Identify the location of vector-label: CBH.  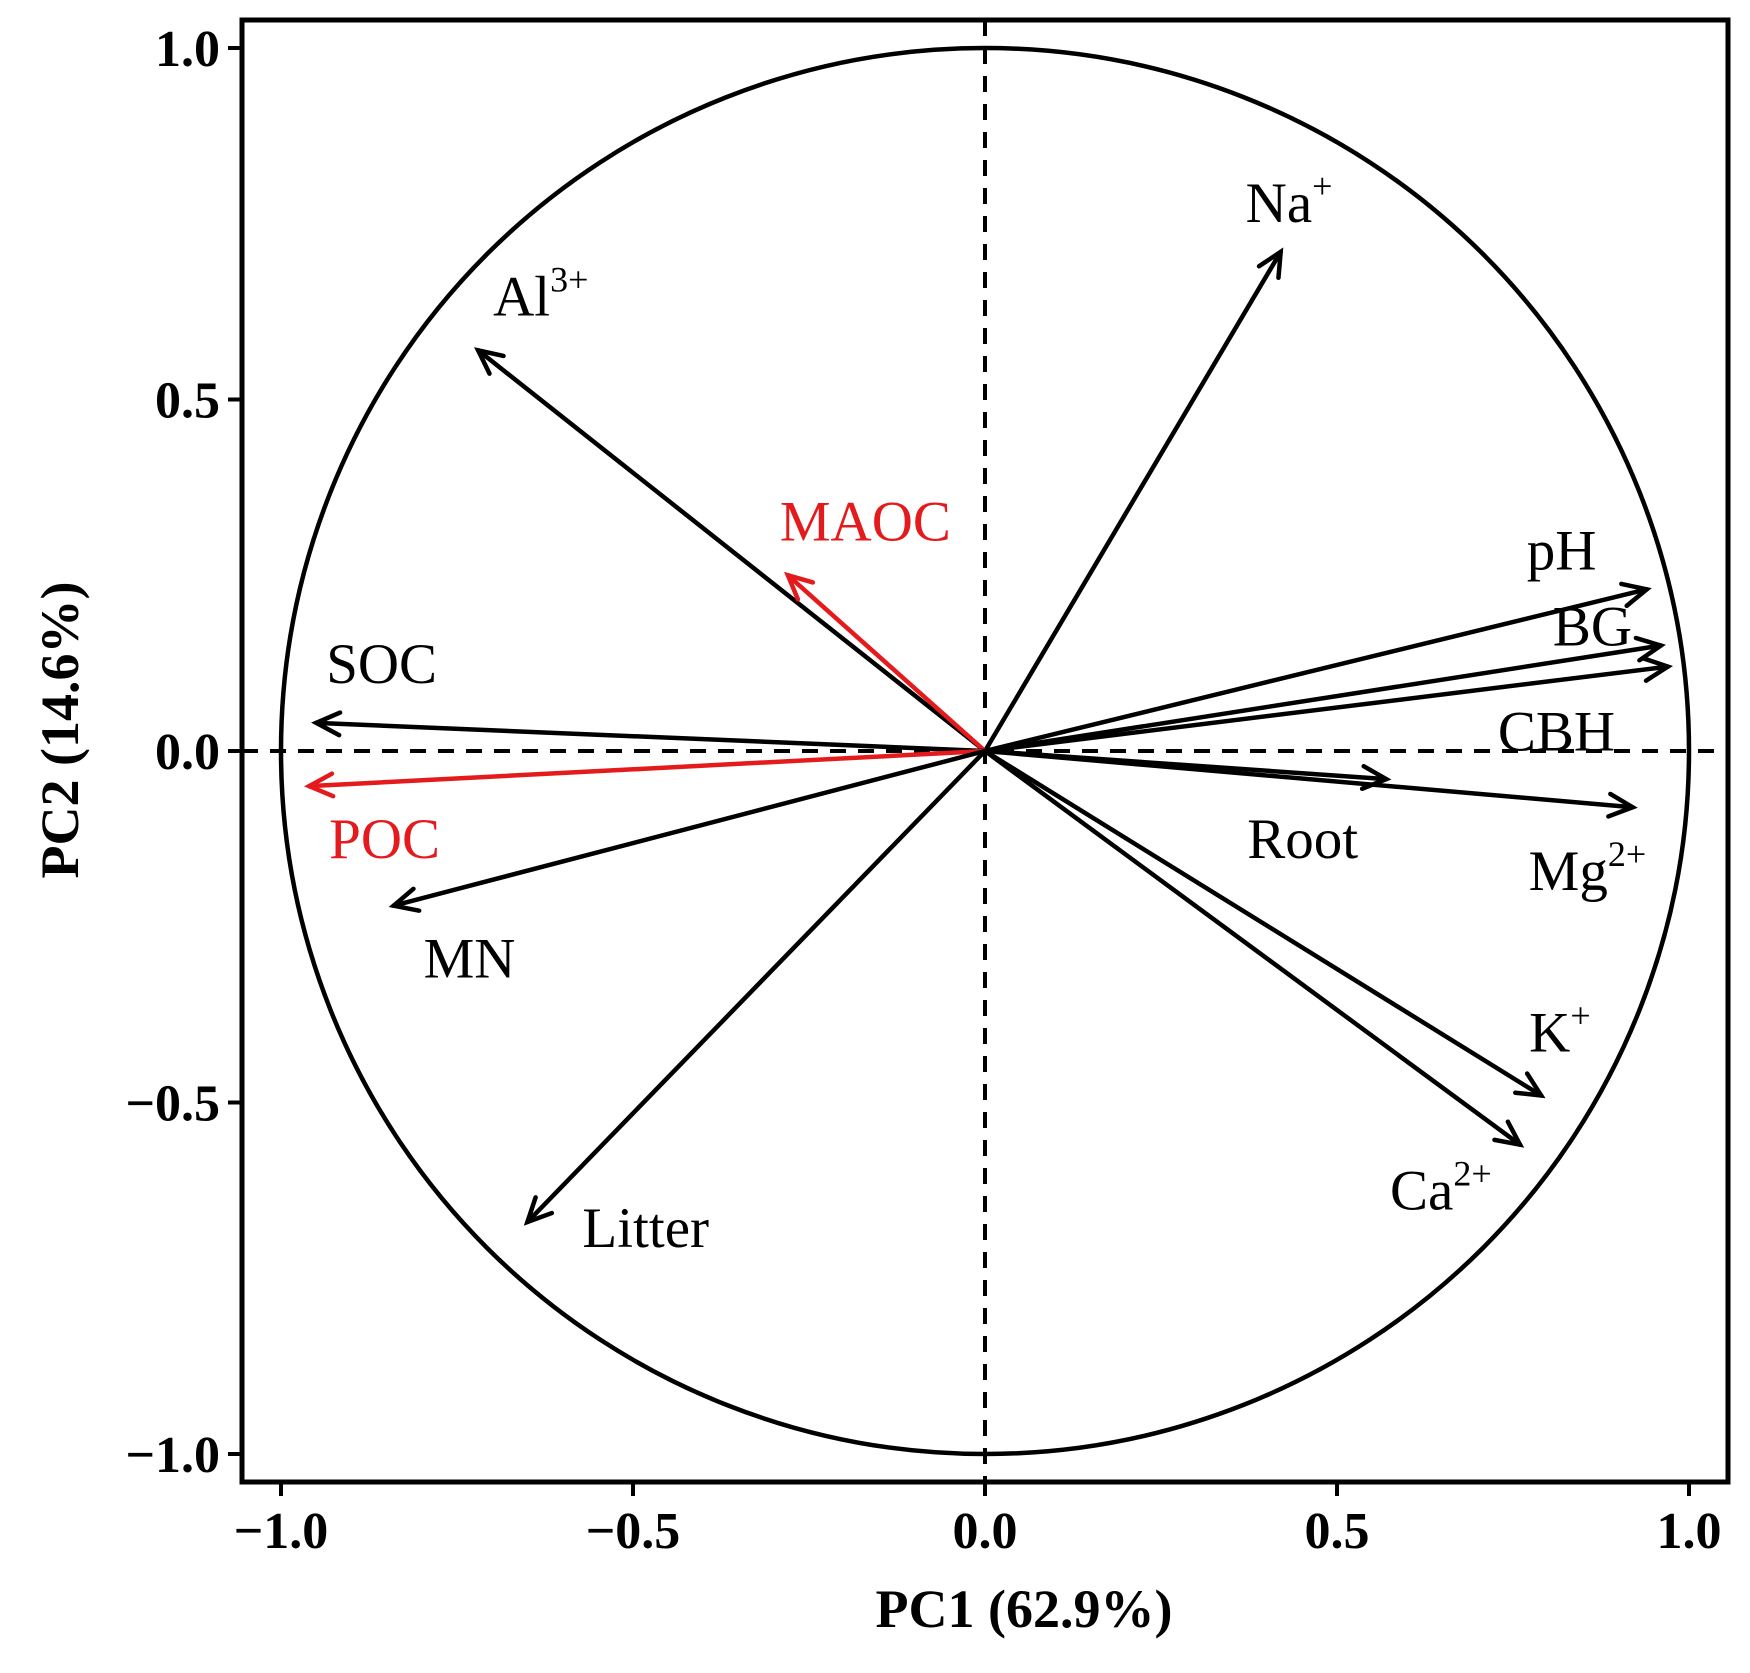
(1556, 732).